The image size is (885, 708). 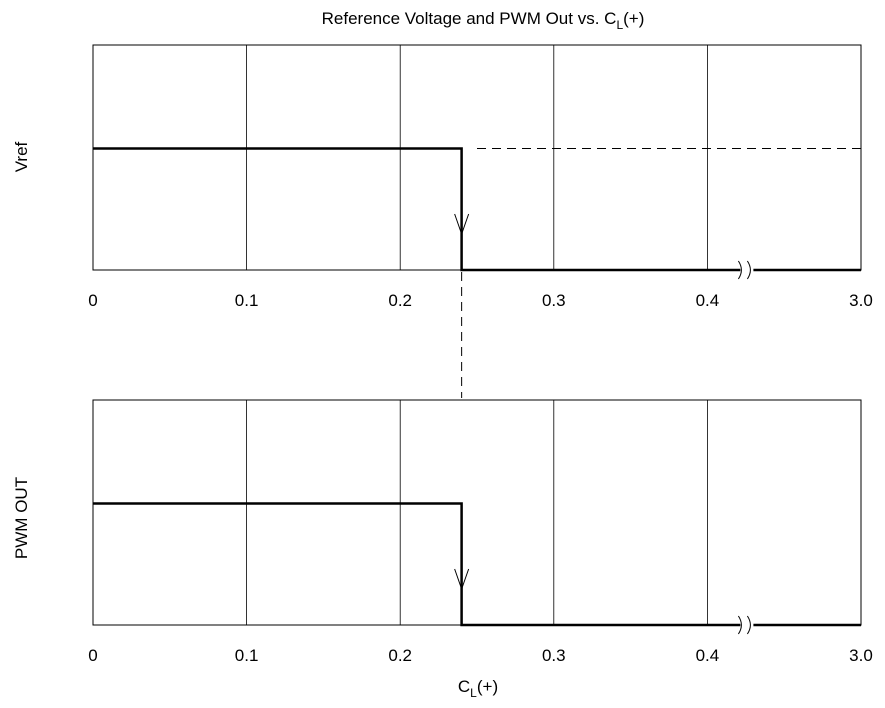 What do you see at coordinates (21, 156) in the screenshot?
I see `vref-y-axis-label: Vref` at bounding box center [21, 156].